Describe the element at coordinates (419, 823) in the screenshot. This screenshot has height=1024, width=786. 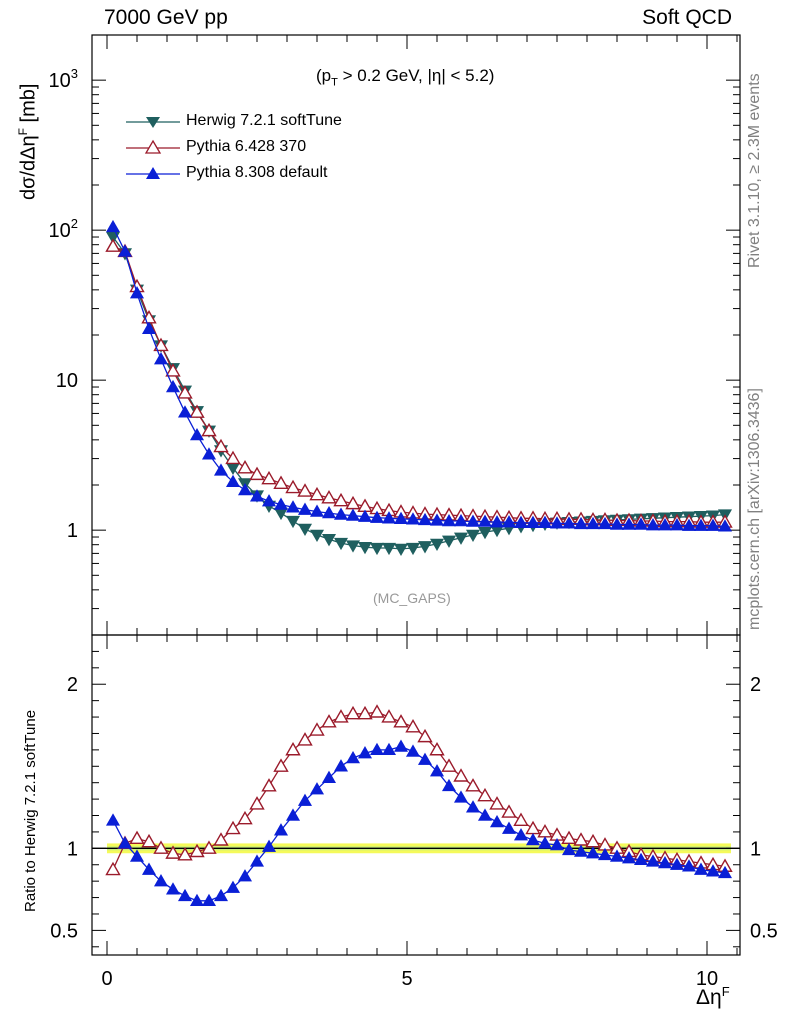
I see `ratio-pythia-8-308-default-line` at that location.